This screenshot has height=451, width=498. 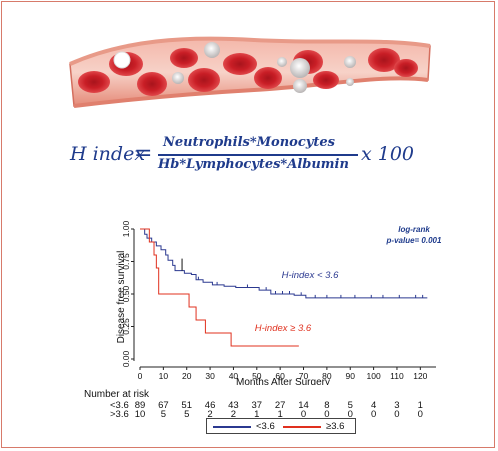 I want to click on risk-cell: 10, so click(x=140, y=414).